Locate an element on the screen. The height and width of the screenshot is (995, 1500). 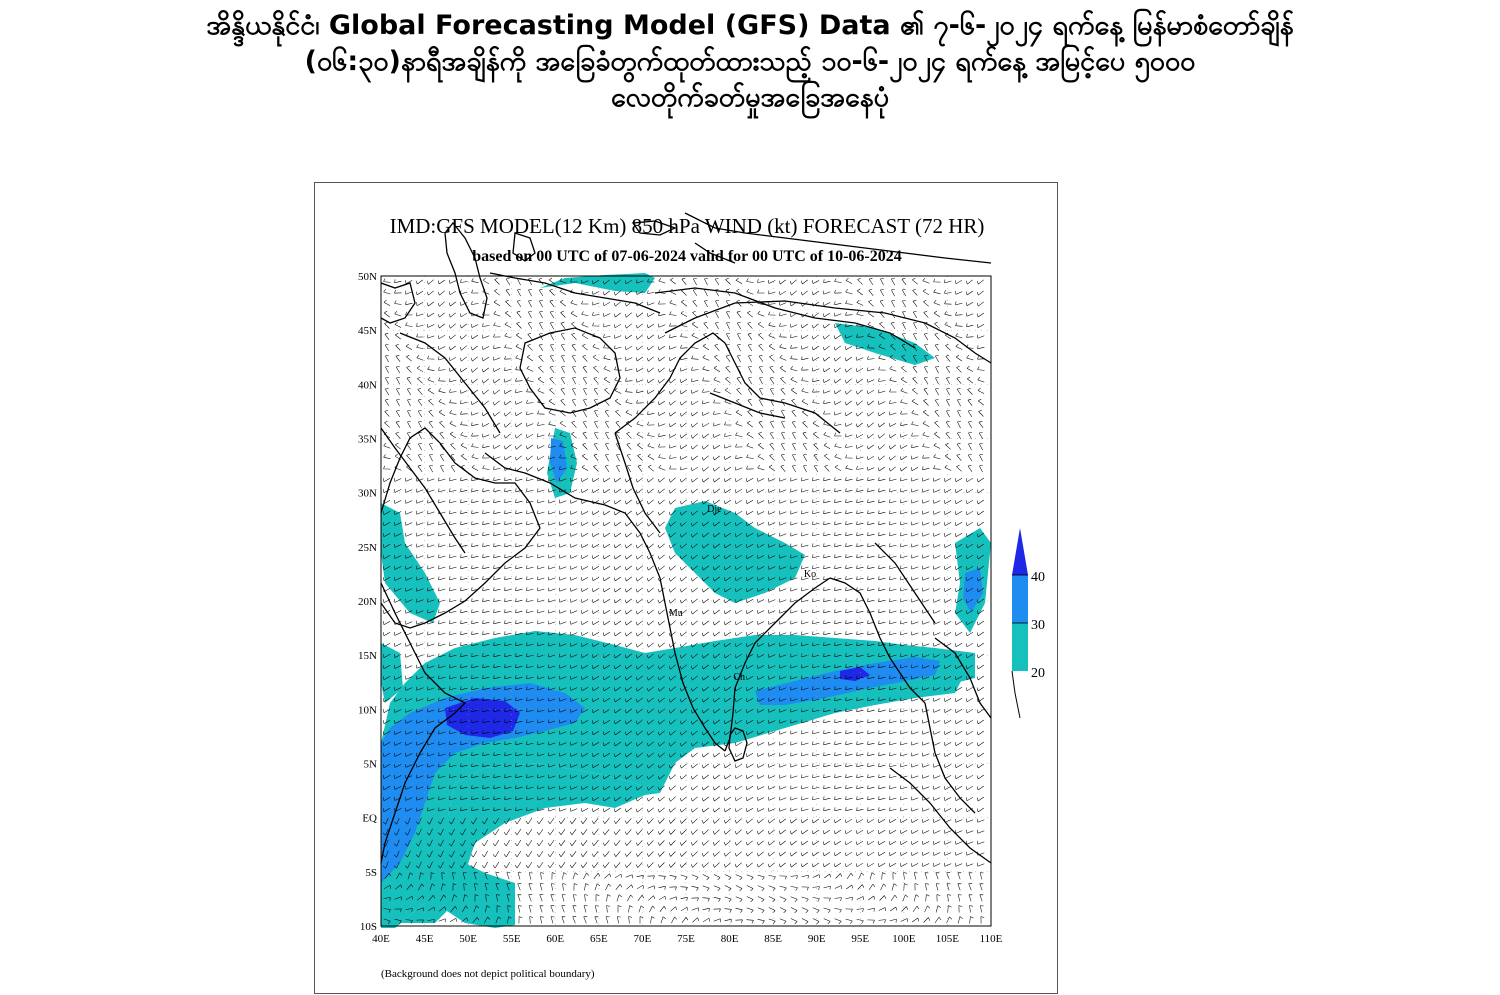
lat-label: 30N is located at coordinates (367, 494).